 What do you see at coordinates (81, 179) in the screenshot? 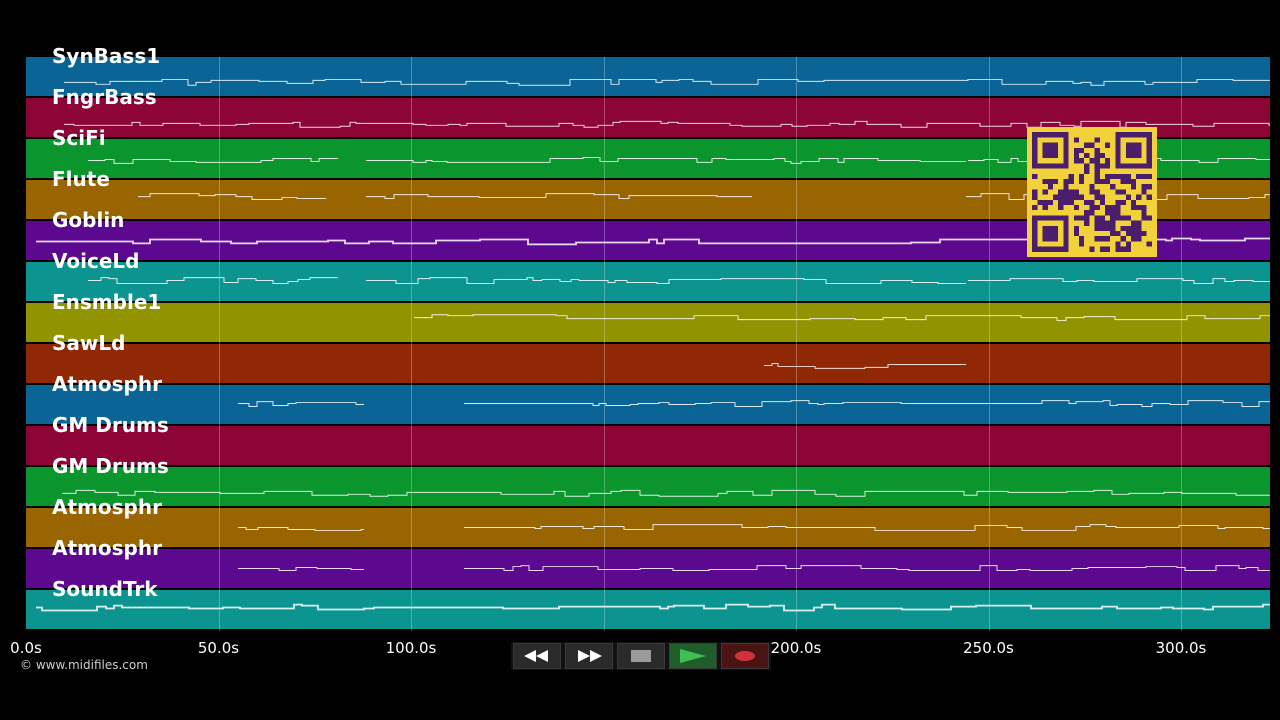
I see `track-name: Flute` at bounding box center [81, 179].